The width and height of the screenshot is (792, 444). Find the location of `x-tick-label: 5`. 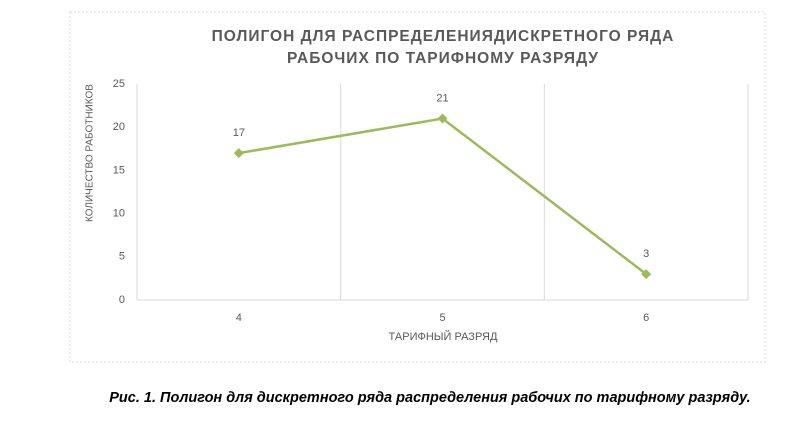

x-tick-label: 5 is located at coordinates (442, 318).